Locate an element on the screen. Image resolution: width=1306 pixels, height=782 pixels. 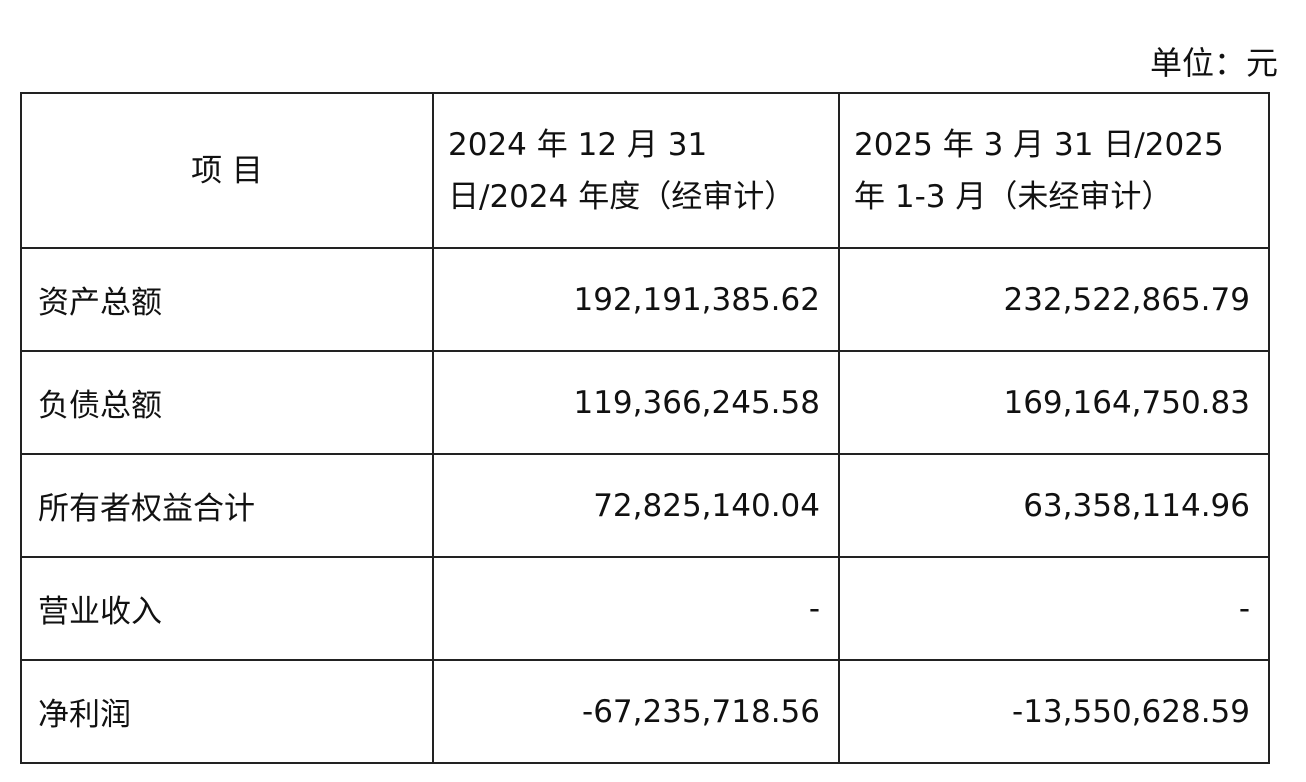
value-cell: 63,358,114.96 is located at coordinates (1054, 505).